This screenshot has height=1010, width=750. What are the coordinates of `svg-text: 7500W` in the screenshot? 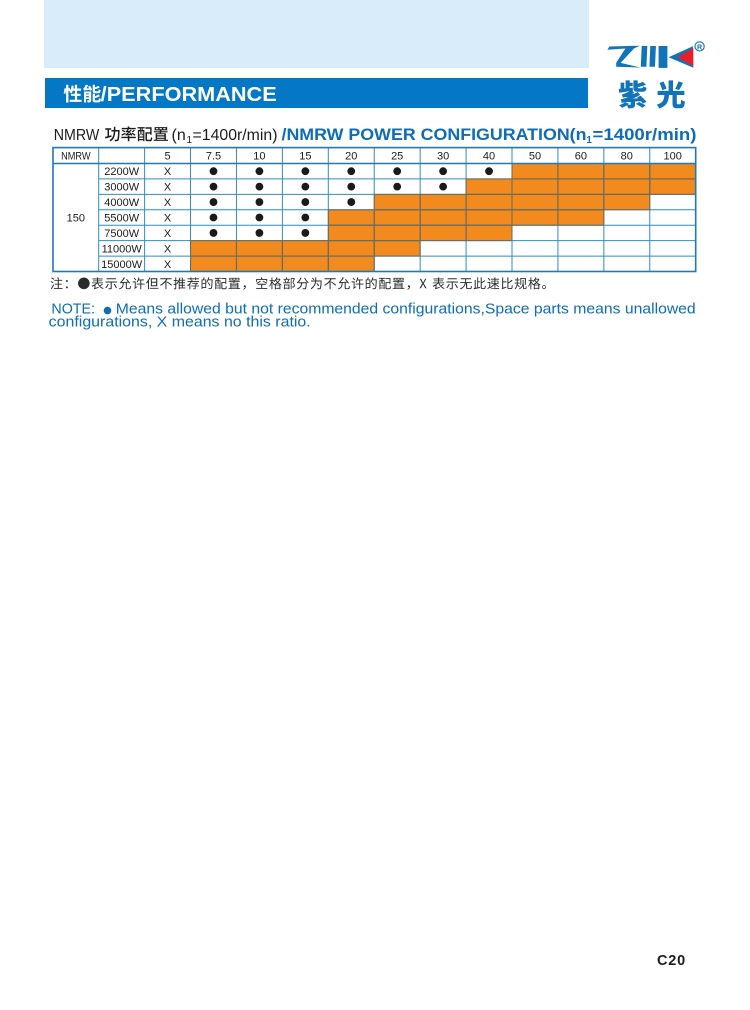 It's located at (121, 234).